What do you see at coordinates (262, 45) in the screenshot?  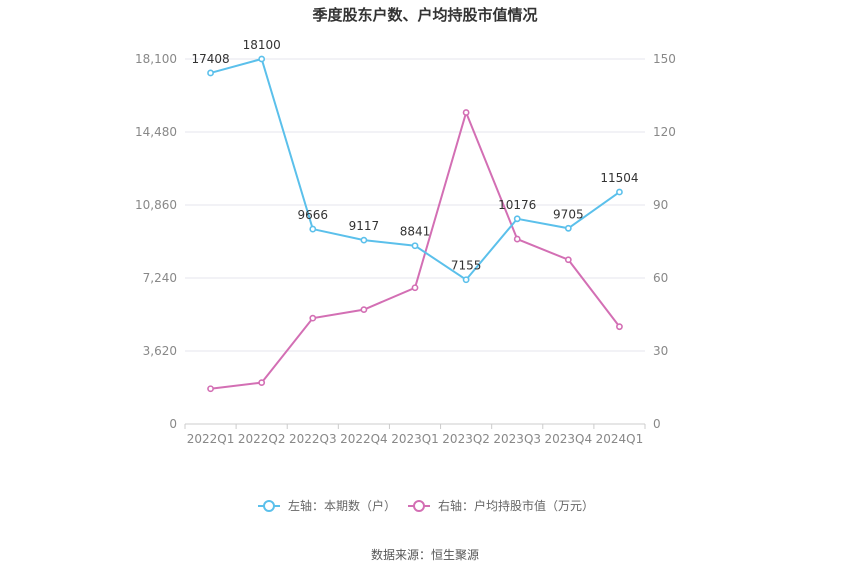 I see `data-label: 18100` at bounding box center [262, 45].